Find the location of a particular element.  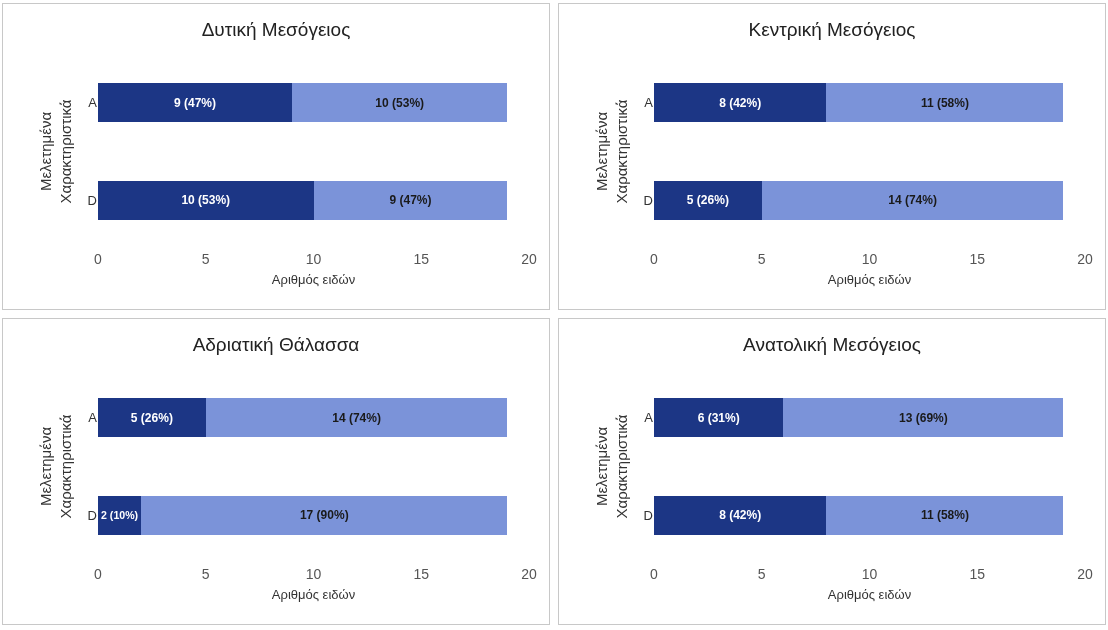

data-label: 6 (31%) is located at coordinates (718, 417).